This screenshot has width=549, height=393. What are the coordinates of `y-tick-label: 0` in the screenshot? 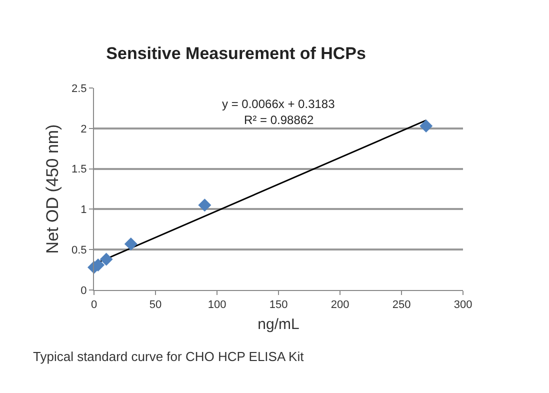 It's located at (83, 290).